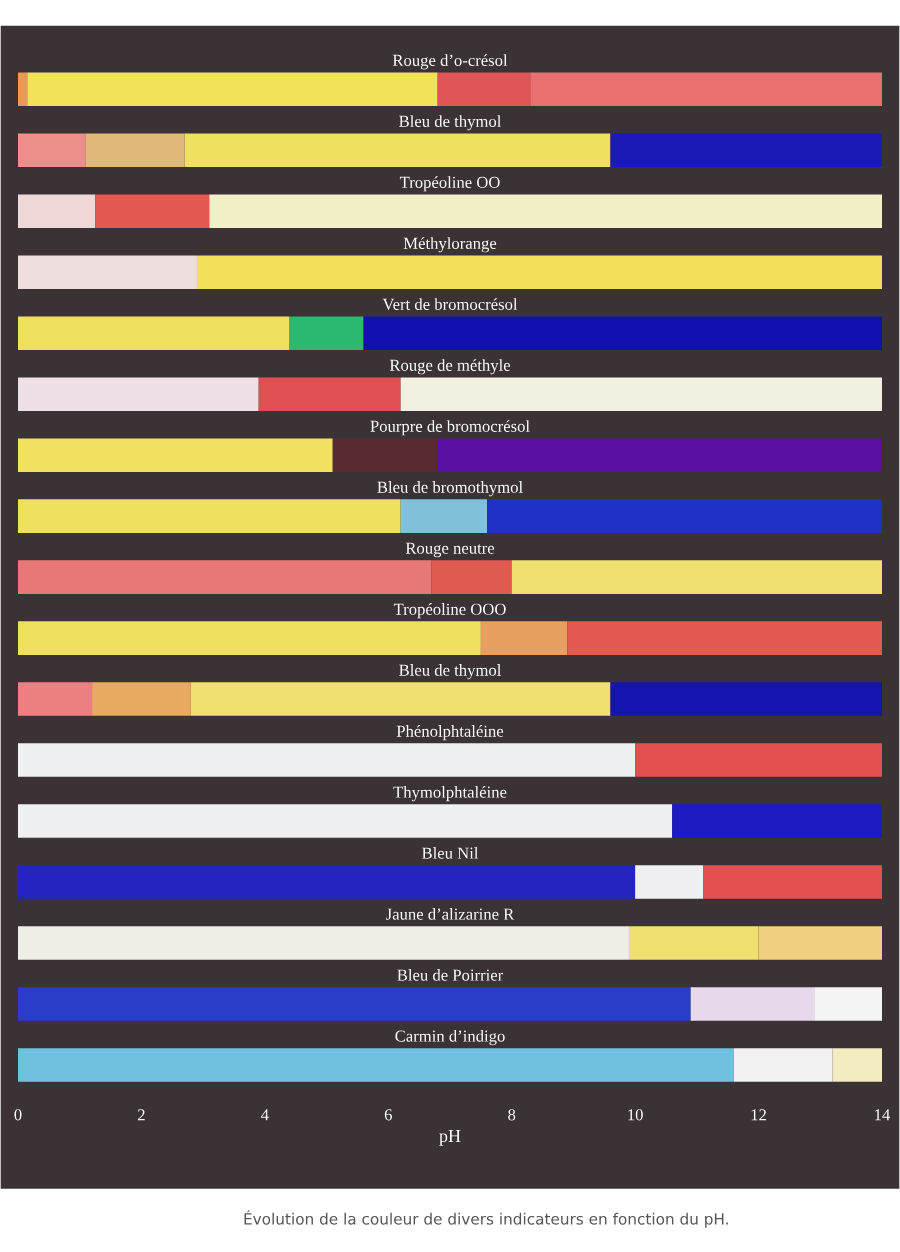  Describe the element at coordinates (450, 1037) in the screenshot. I see `y-tick-label: Carmin d’indigo` at that location.